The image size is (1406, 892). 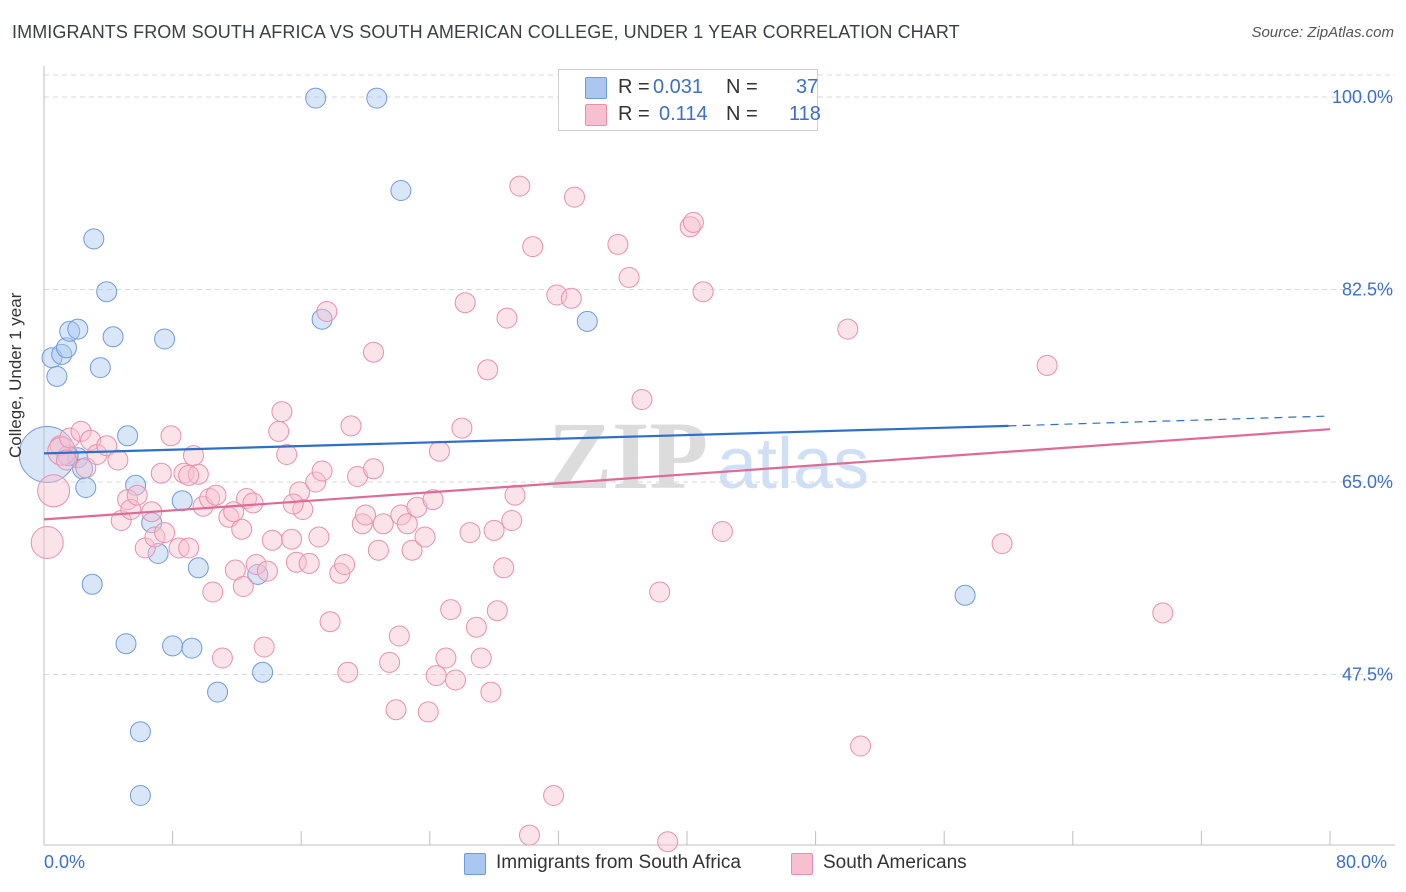 What do you see at coordinates (65, 862) in the screenshot?
I see `x-tick-label-min: 0.0%` at bounding box center [65, 862].